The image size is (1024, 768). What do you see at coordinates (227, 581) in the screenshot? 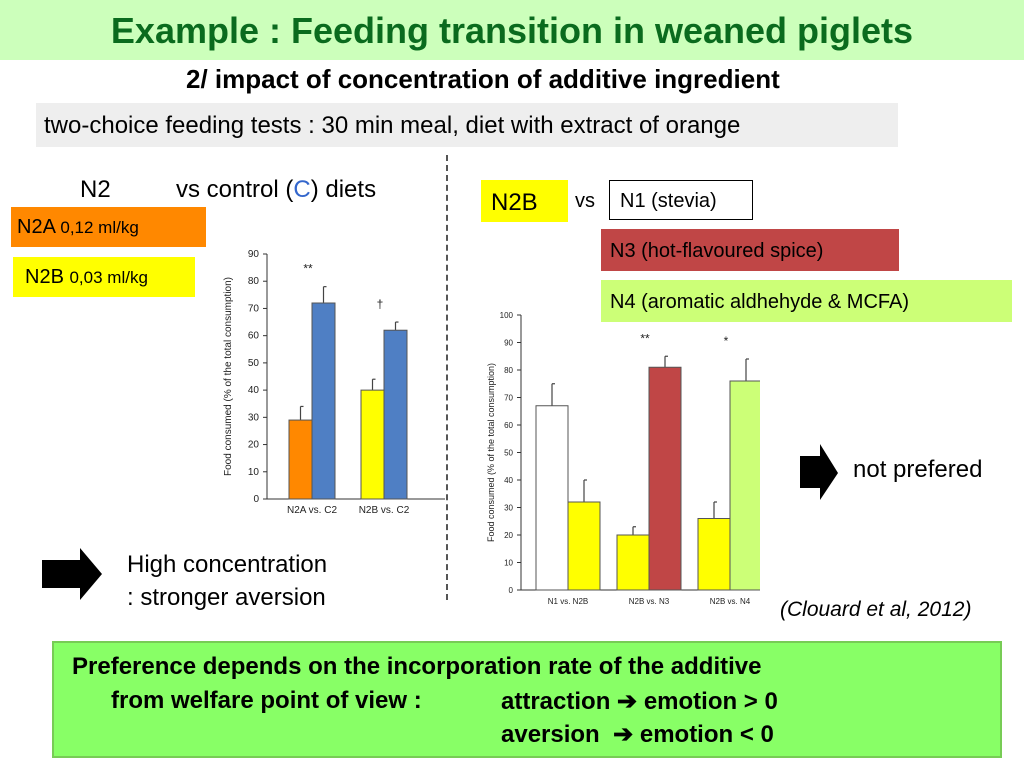
I see `left-conclusion: High concentration : stronger aversion` at bounding box center [227, 581].